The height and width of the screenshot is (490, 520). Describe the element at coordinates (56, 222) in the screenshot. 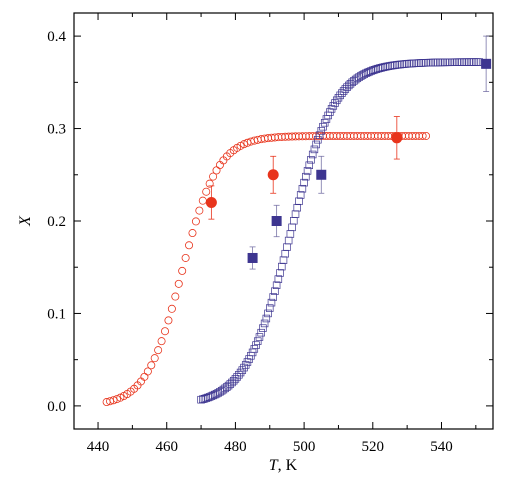

I see `y-tick-label: 0.2` at that location.